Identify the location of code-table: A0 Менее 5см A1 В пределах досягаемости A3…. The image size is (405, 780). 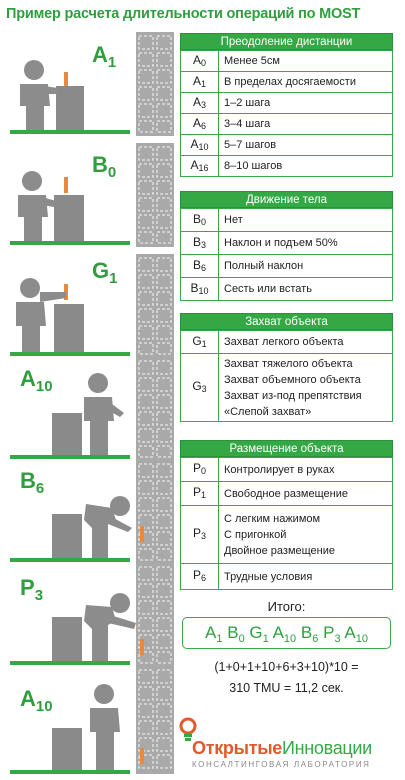
(286, 113).